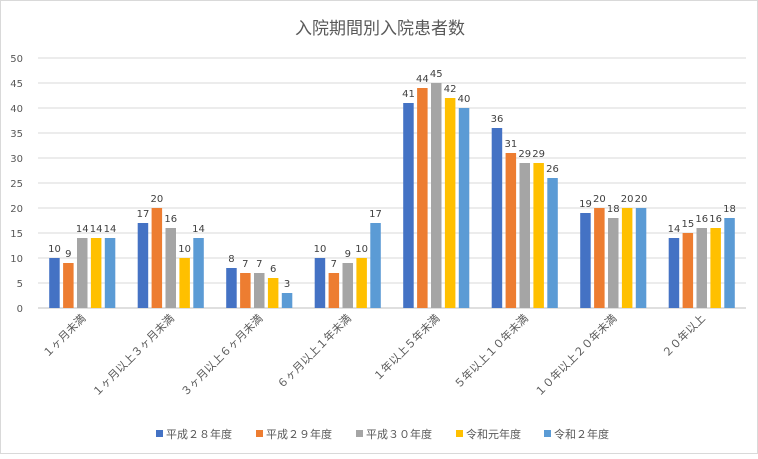  I want to click on y-tick-label: 30, so click(16, 159).